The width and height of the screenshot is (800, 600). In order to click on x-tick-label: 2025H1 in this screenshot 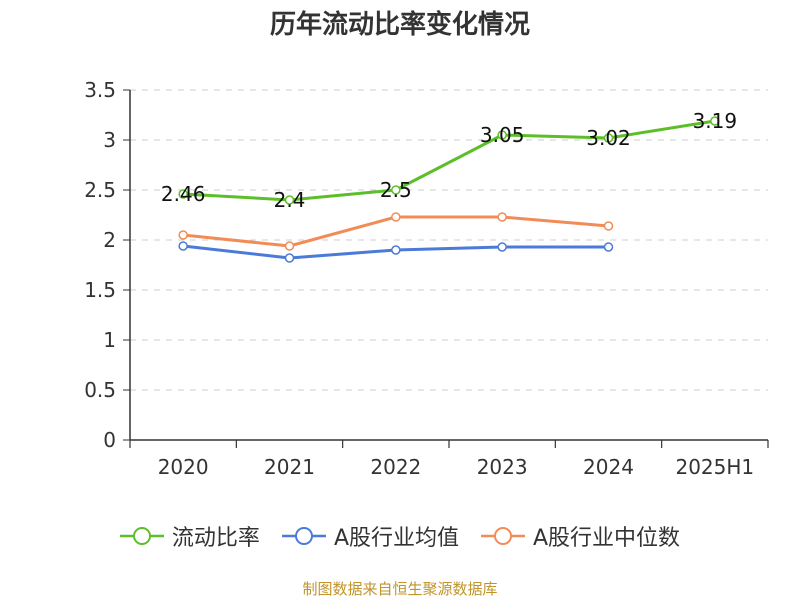, I will do `click(714, 467)`.